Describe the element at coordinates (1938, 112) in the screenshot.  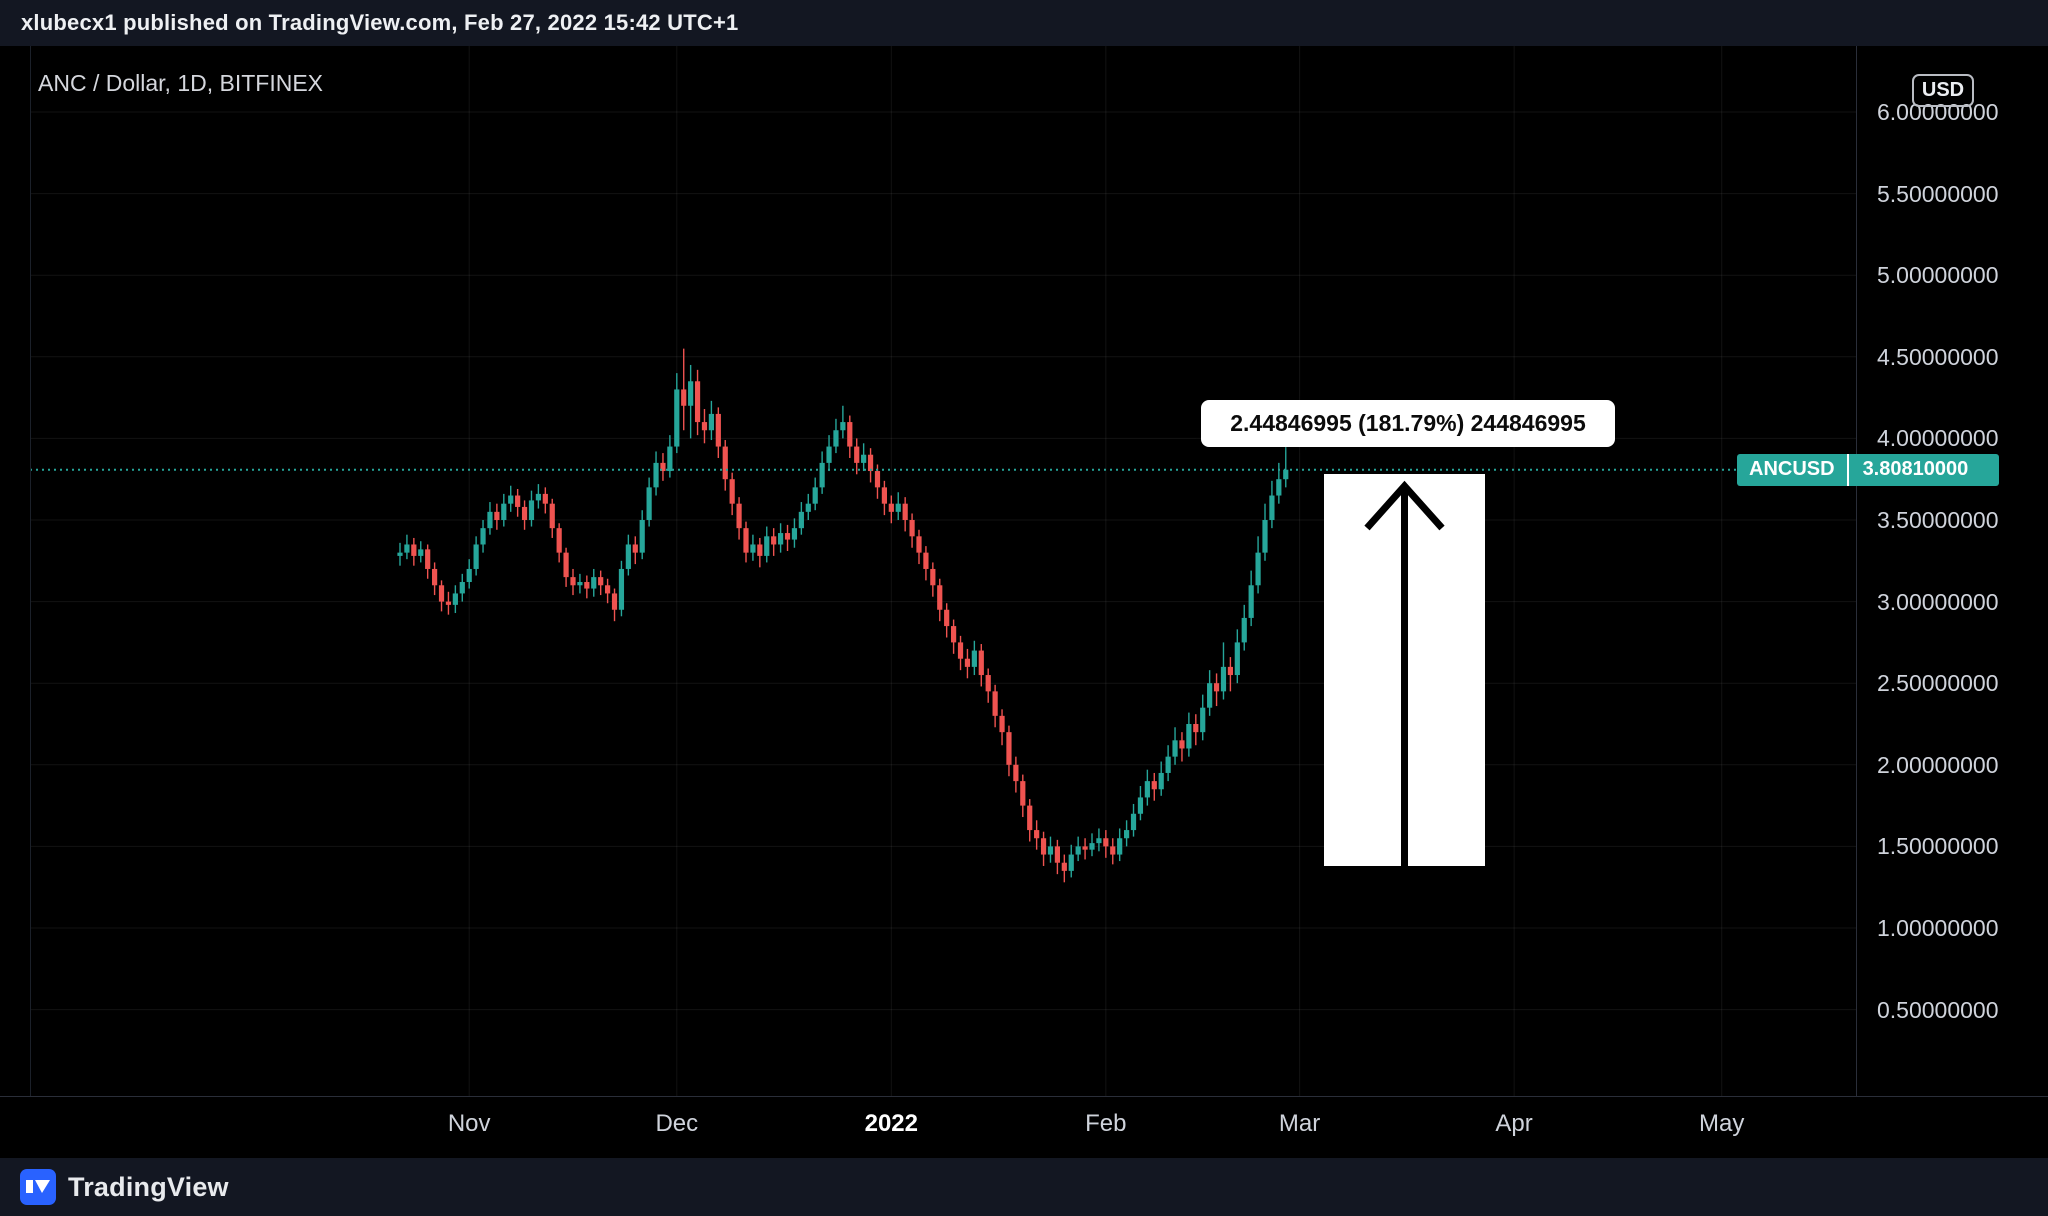
I see `price-tick-label: 6.00000000` at that location.